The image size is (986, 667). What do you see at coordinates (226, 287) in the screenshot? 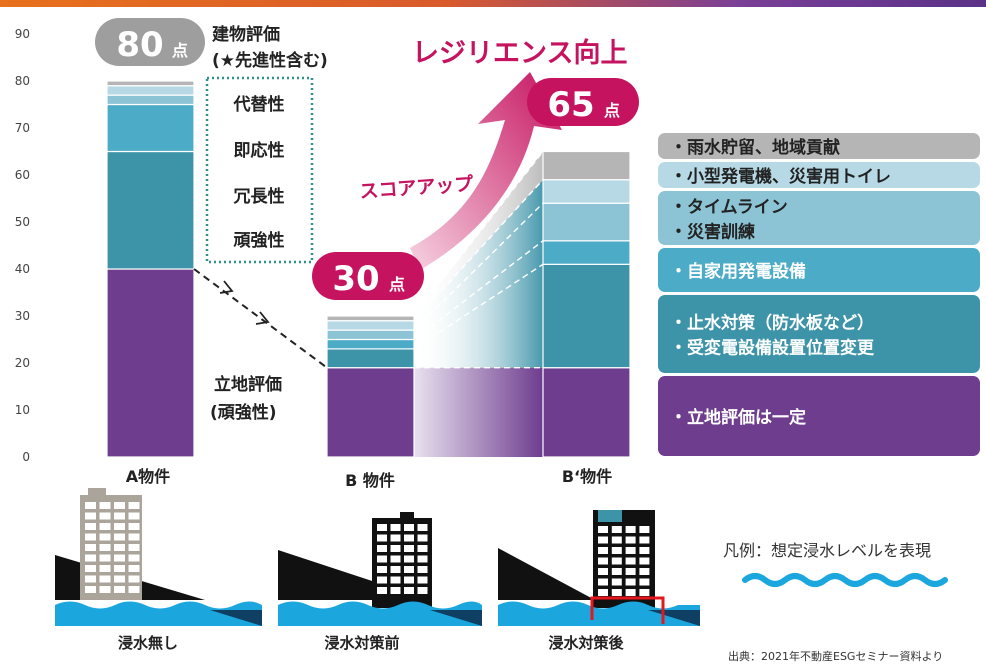
I see `chevron-right-icon` at bounding box center [226, 287].